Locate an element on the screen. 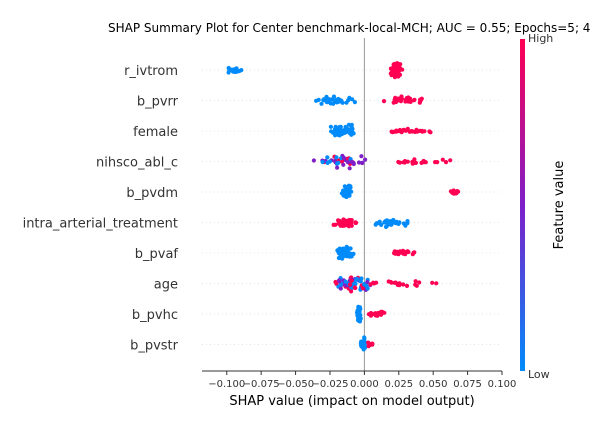 The image size is (614, 429). feature-label-age: age is located at coordinates (166, 285).